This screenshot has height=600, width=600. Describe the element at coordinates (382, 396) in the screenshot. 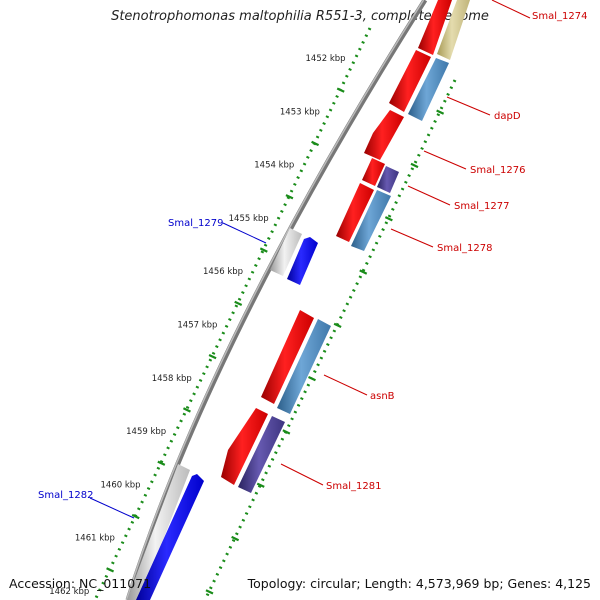

I see `gene-label-asnb: asnB` at that location.